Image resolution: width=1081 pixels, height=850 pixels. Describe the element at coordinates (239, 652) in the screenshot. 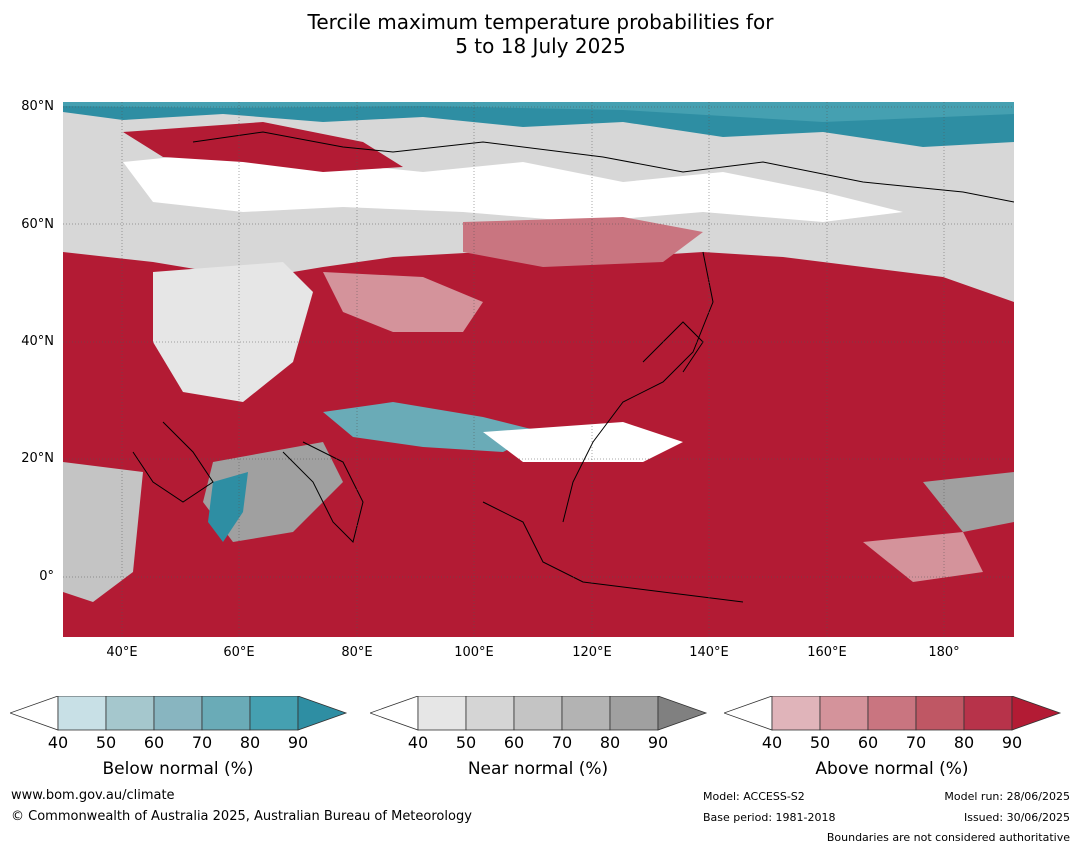

I see `lon-label-60e: 60°E` at that location.